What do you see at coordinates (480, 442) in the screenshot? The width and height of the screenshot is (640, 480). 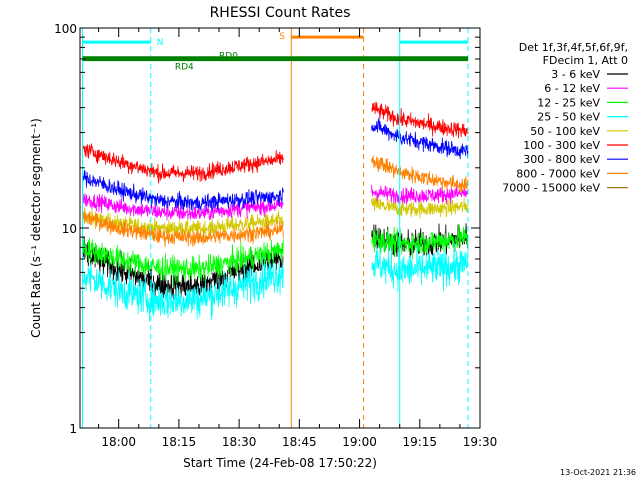 I see `x-tick-label: 19:30` at bounding box center [480, 442].